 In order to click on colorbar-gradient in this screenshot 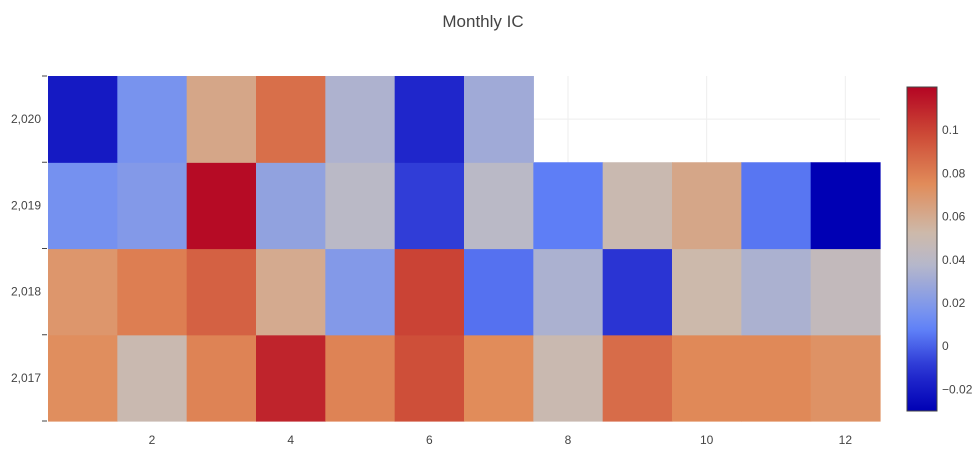, I will do `click(922, 249)`.